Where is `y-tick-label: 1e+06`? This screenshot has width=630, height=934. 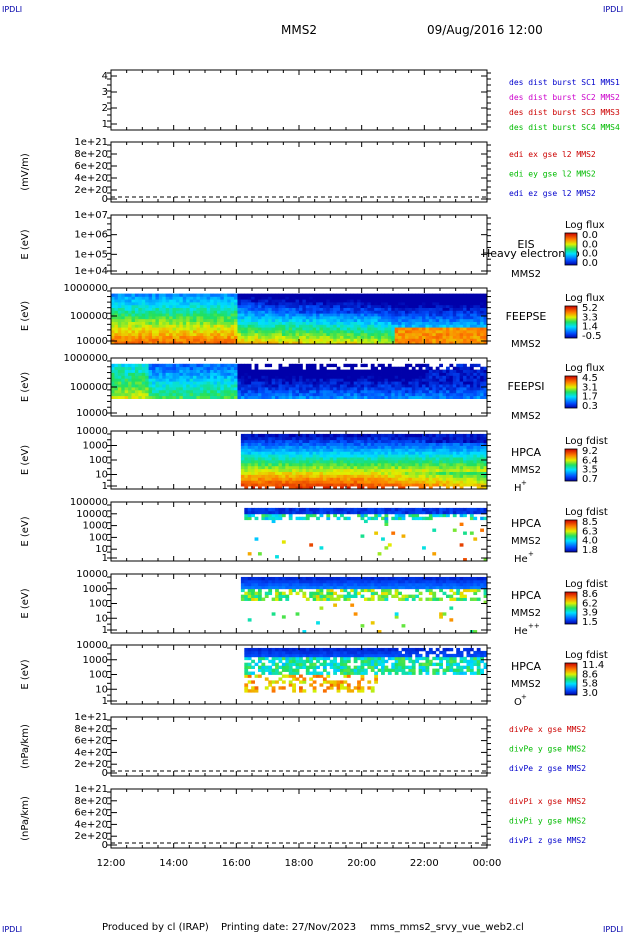 y-tick-label: 1e+06 is located at coordinates (91, 235).